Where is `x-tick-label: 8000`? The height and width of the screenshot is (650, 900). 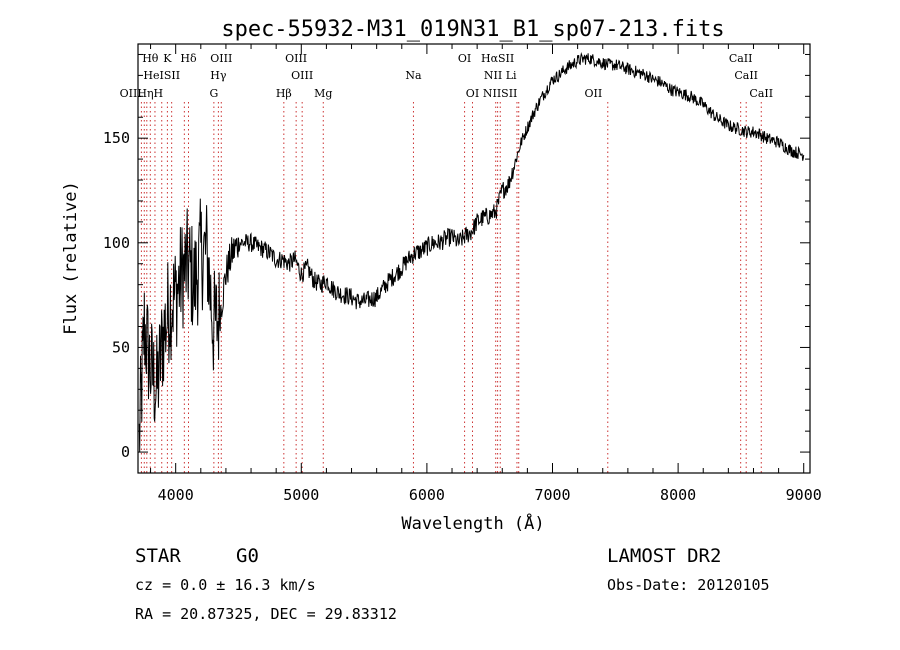
x-tick-label: 8000 is located at coordinates (678, 495).